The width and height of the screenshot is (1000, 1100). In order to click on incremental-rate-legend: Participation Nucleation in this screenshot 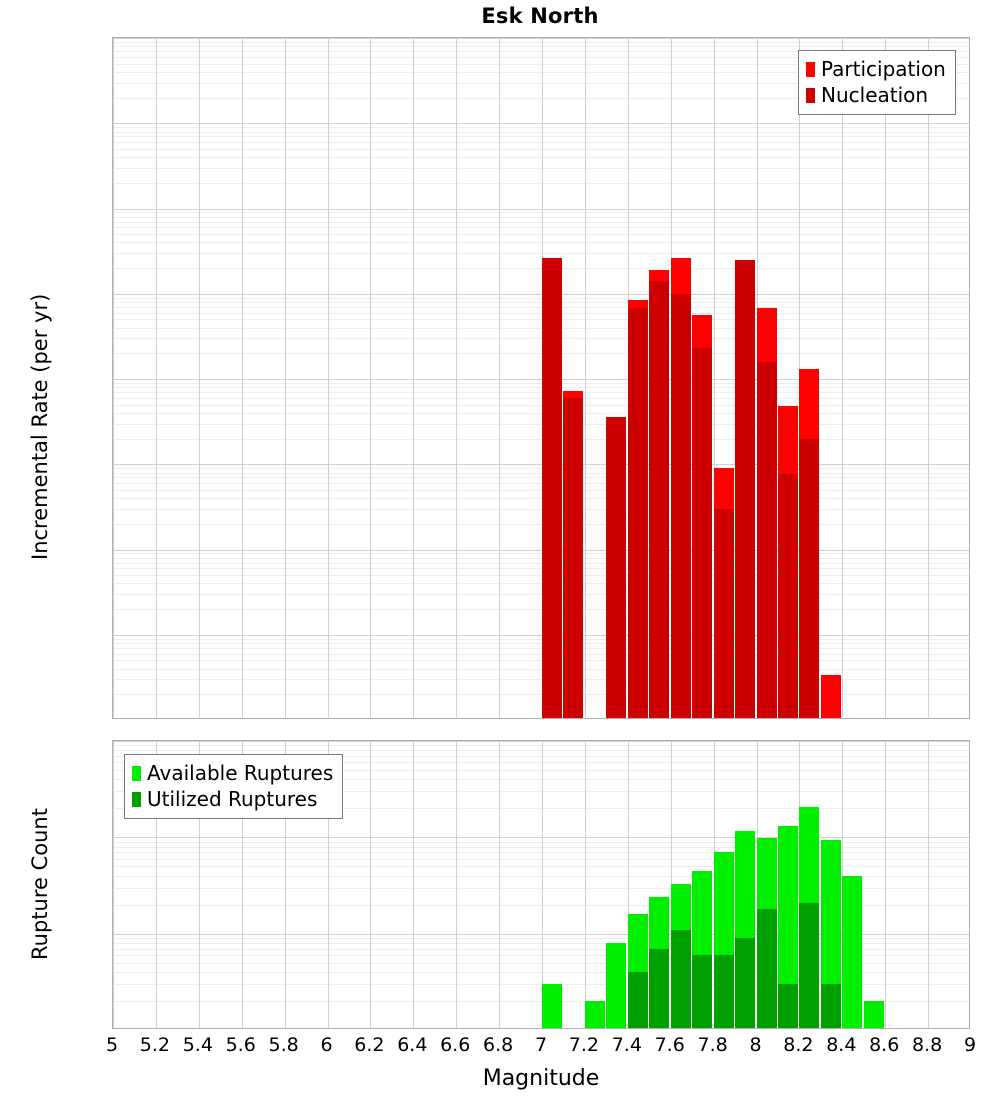, I will do `click(877, 82)`.